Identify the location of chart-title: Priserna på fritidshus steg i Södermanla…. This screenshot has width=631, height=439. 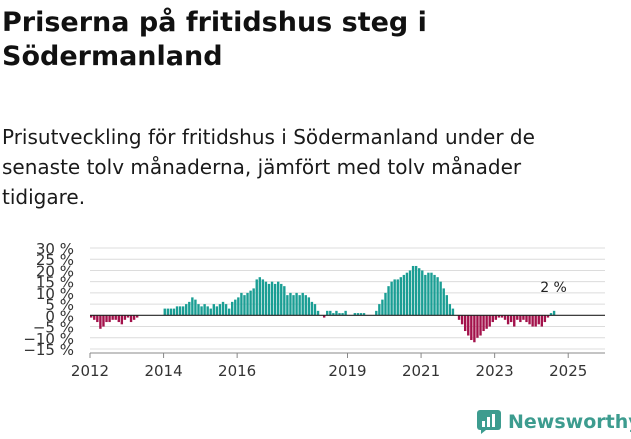
(214, 39).